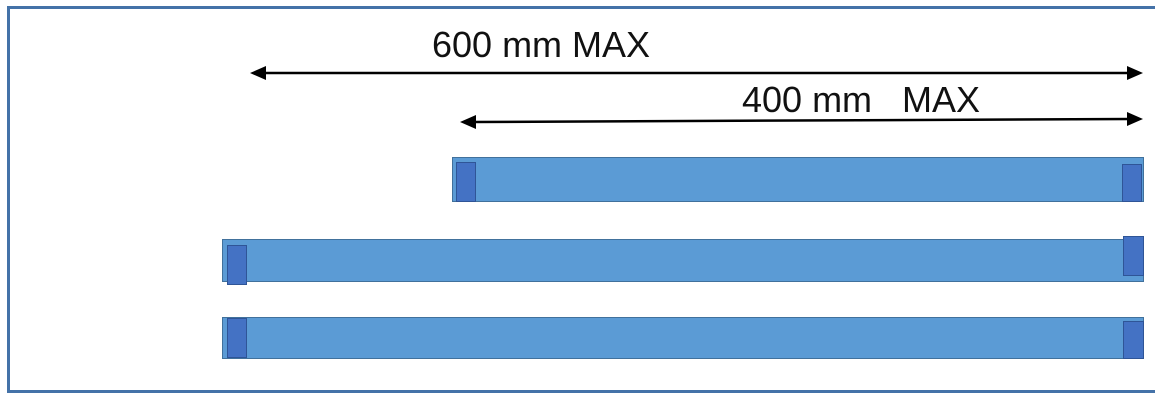 Image resolution: width=1155 pixels, height=394 pixels. Describe the element at coordinates (541, 44) in the screenshot. I see `dimension-label-600: 600 mm MAX` at that location.